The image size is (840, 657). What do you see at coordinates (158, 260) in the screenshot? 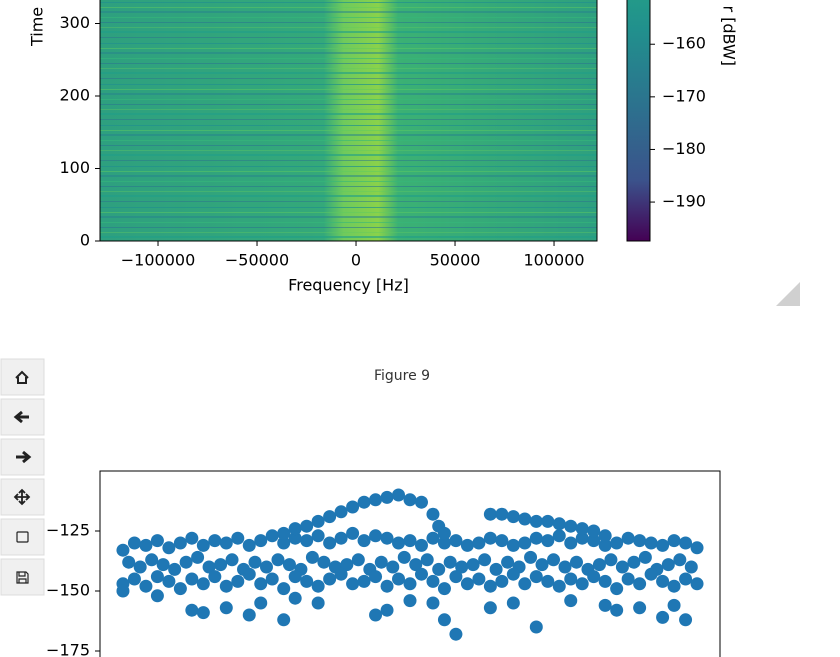
I see `x-tick-label: −100000` at bounding box center [158, 260].